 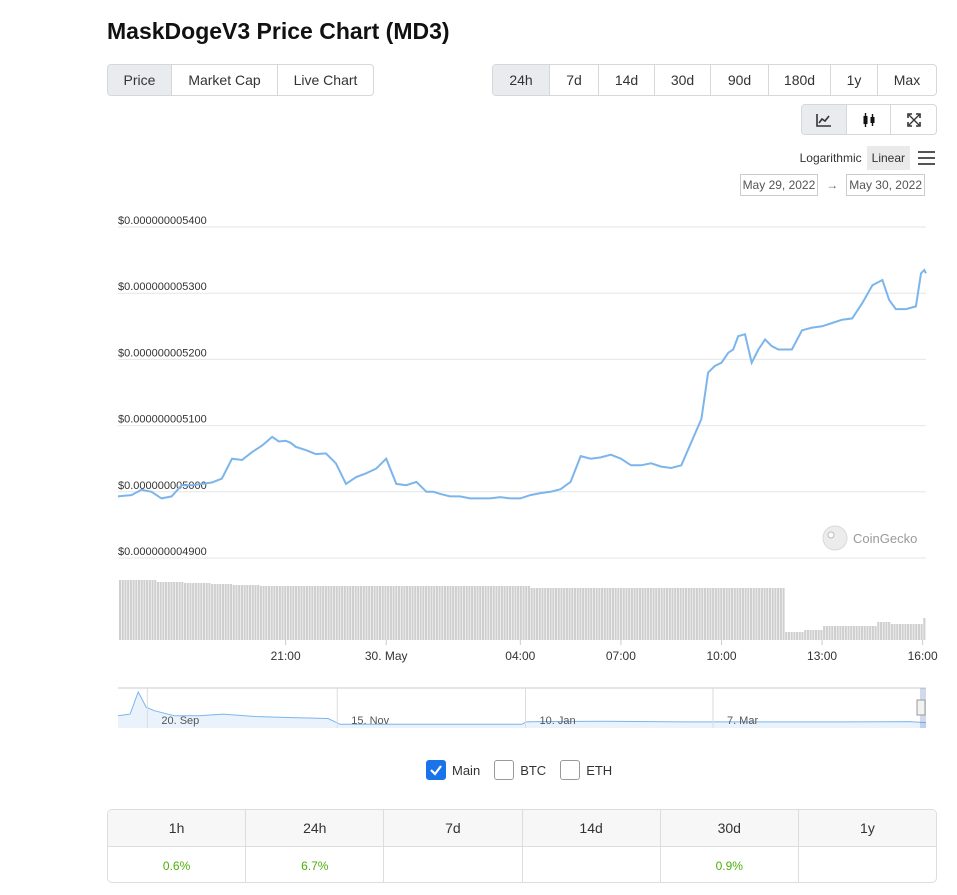 What do you see at coordinates (225, 80) in the screenshot?
I see `tab-market-cap: Market Cap` at bounding box center [225, 80].